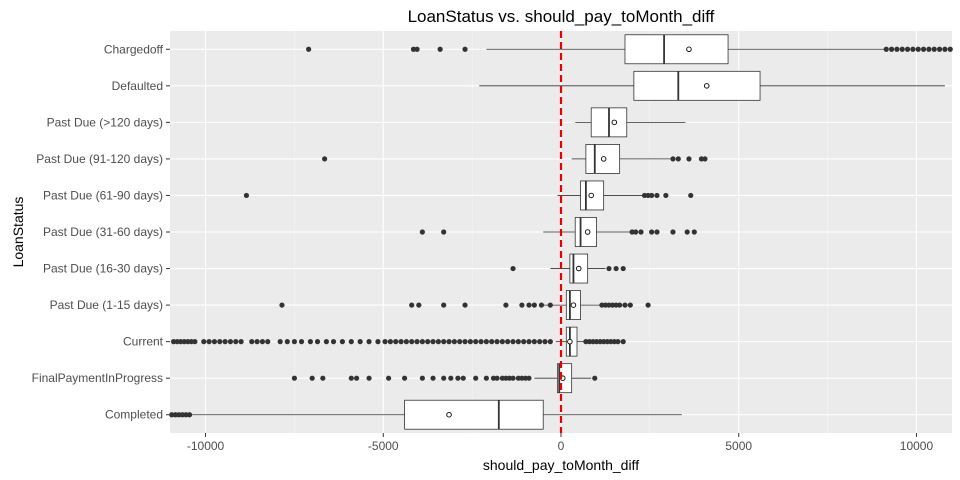 This screenshot has width=960, height=480. I want to click on x-axis-ticks: -10000 -5000 0 5000 10000, so click(560, 443).